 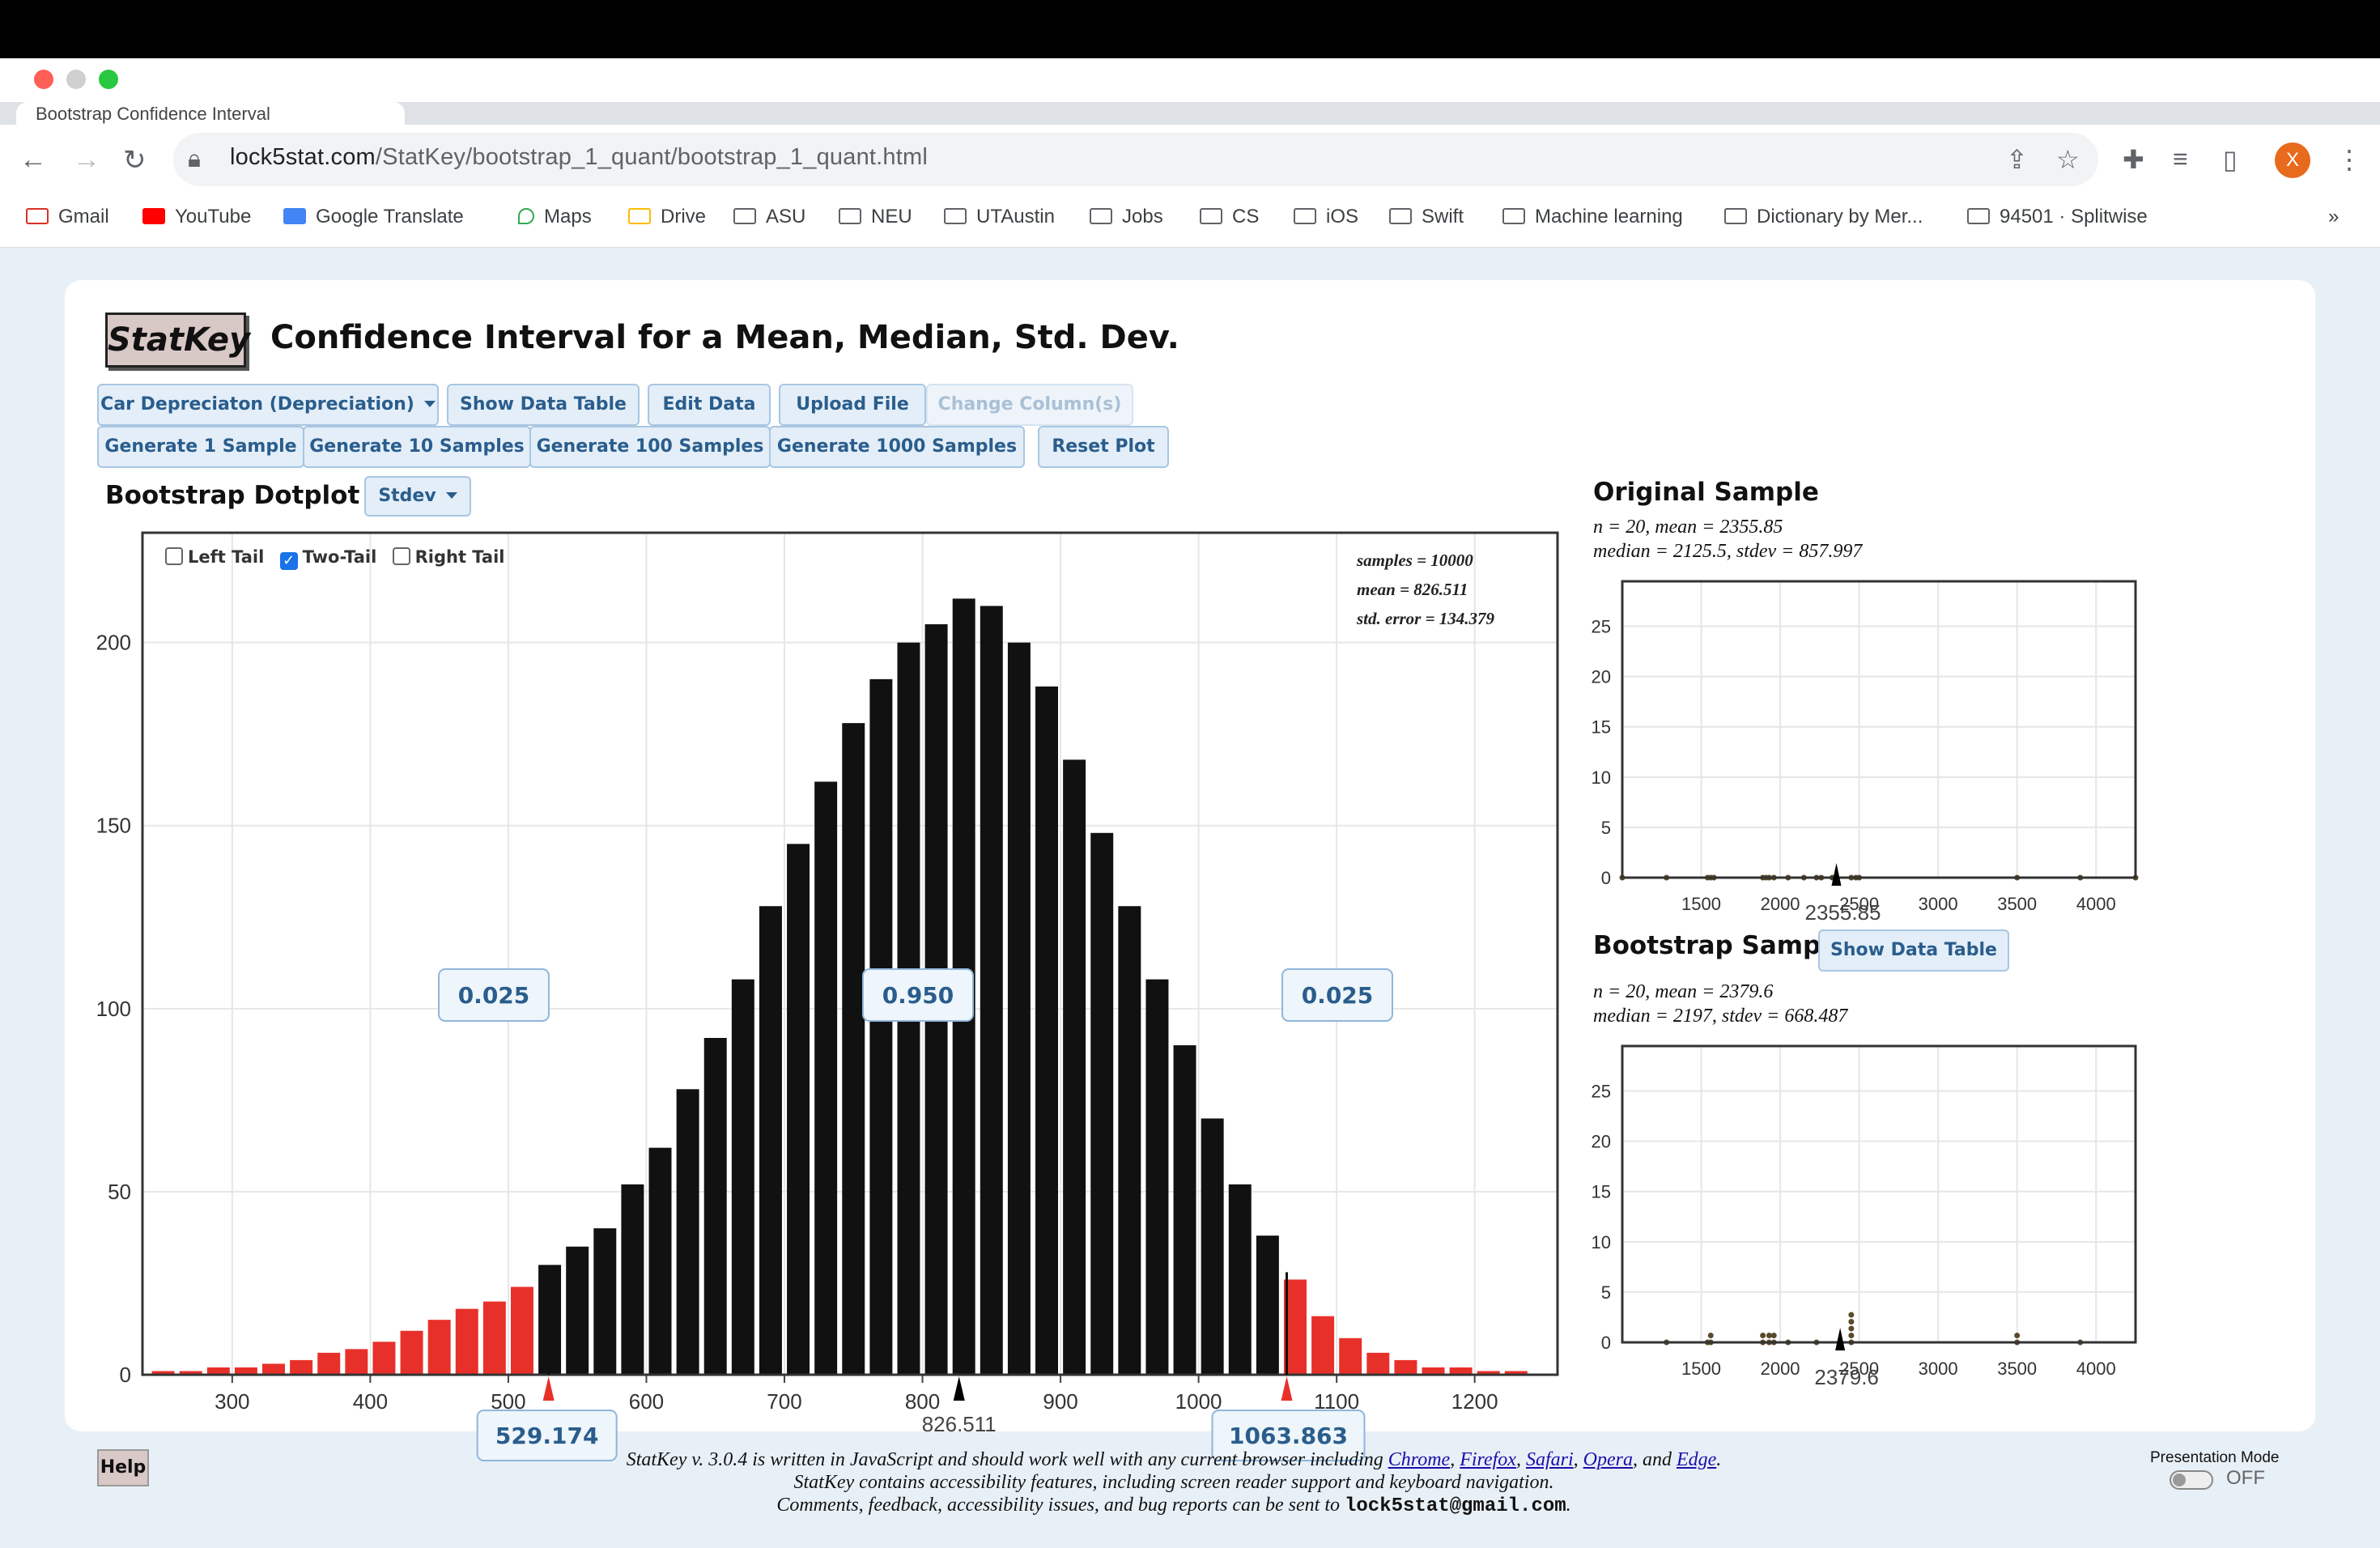 What do you see at coordinates (2230, 159) in the screenshot?
I see `side-panel-icon: ▯` at bounding box center [2230, 159].